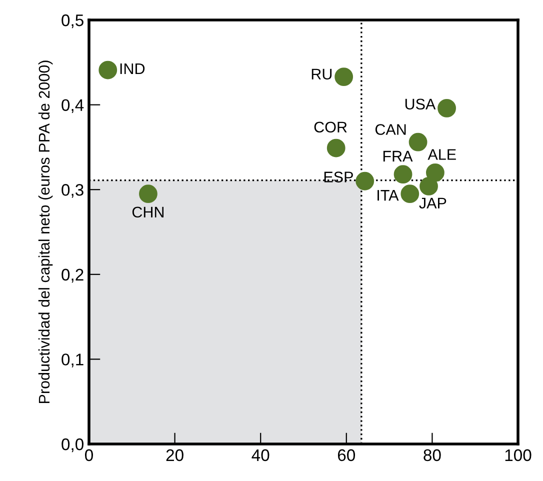 The image size is (543, 481). I want to click on y-tick-label: 0,3, so click(73, 191).